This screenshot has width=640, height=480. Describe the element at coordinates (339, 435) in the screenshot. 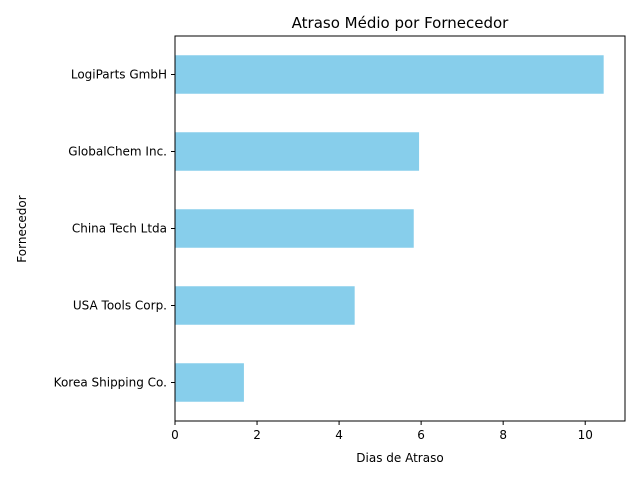

I see `x-tick-label: 4` at that location.